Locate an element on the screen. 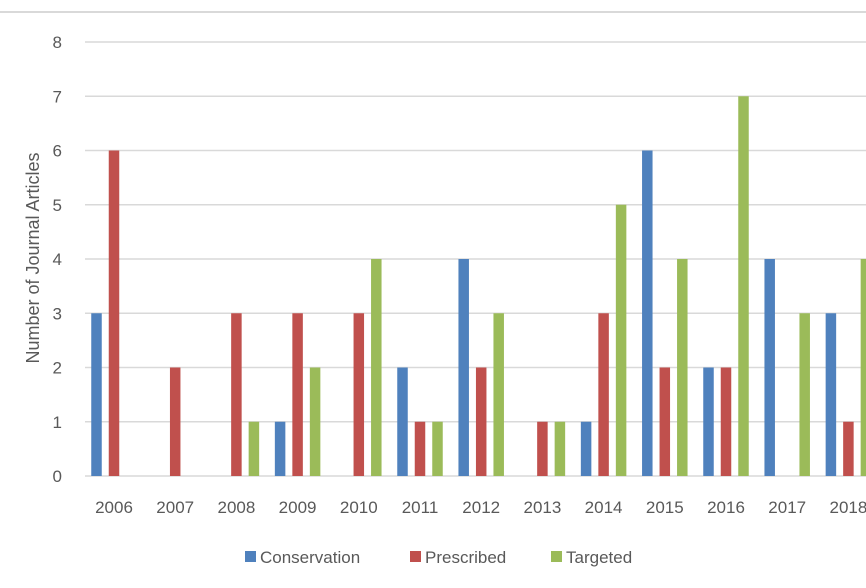  bar-conservation-2011 is located at coordinates (402, 421).